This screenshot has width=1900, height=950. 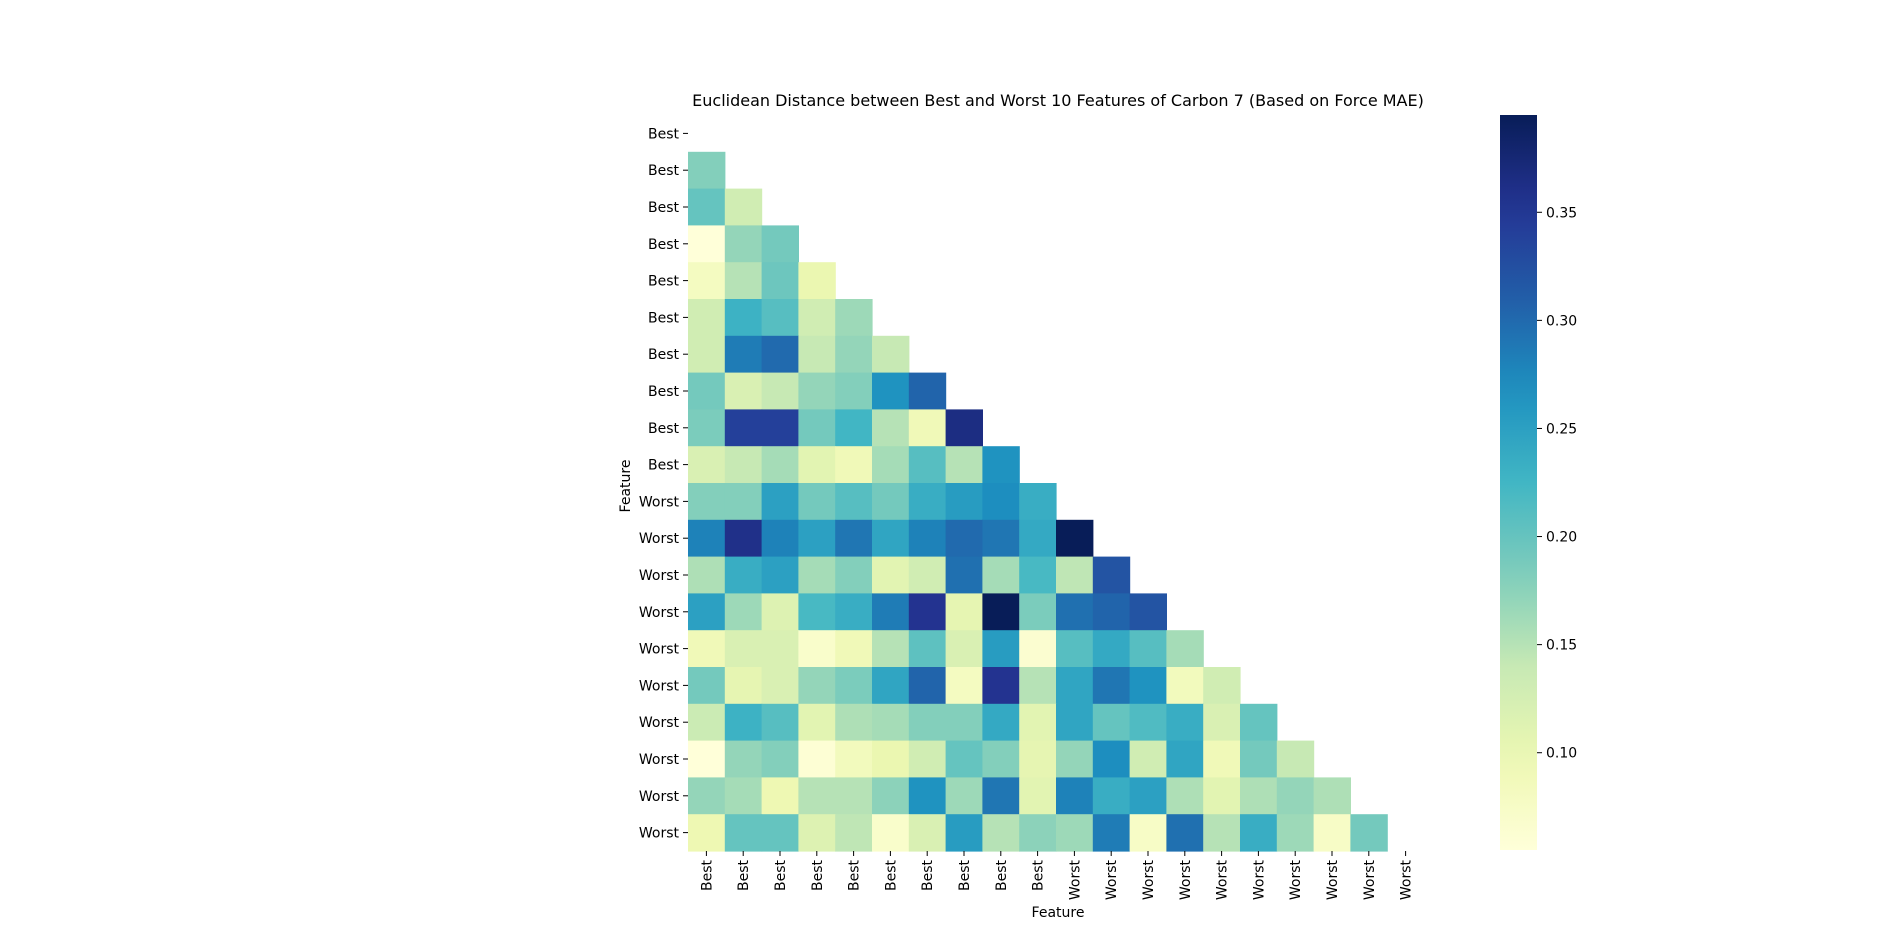 What do you see at coordinates (1561, 321) in the screenshot?
I see `colorbar-tick-label: 0.30` at bounding box center [1561, 321].